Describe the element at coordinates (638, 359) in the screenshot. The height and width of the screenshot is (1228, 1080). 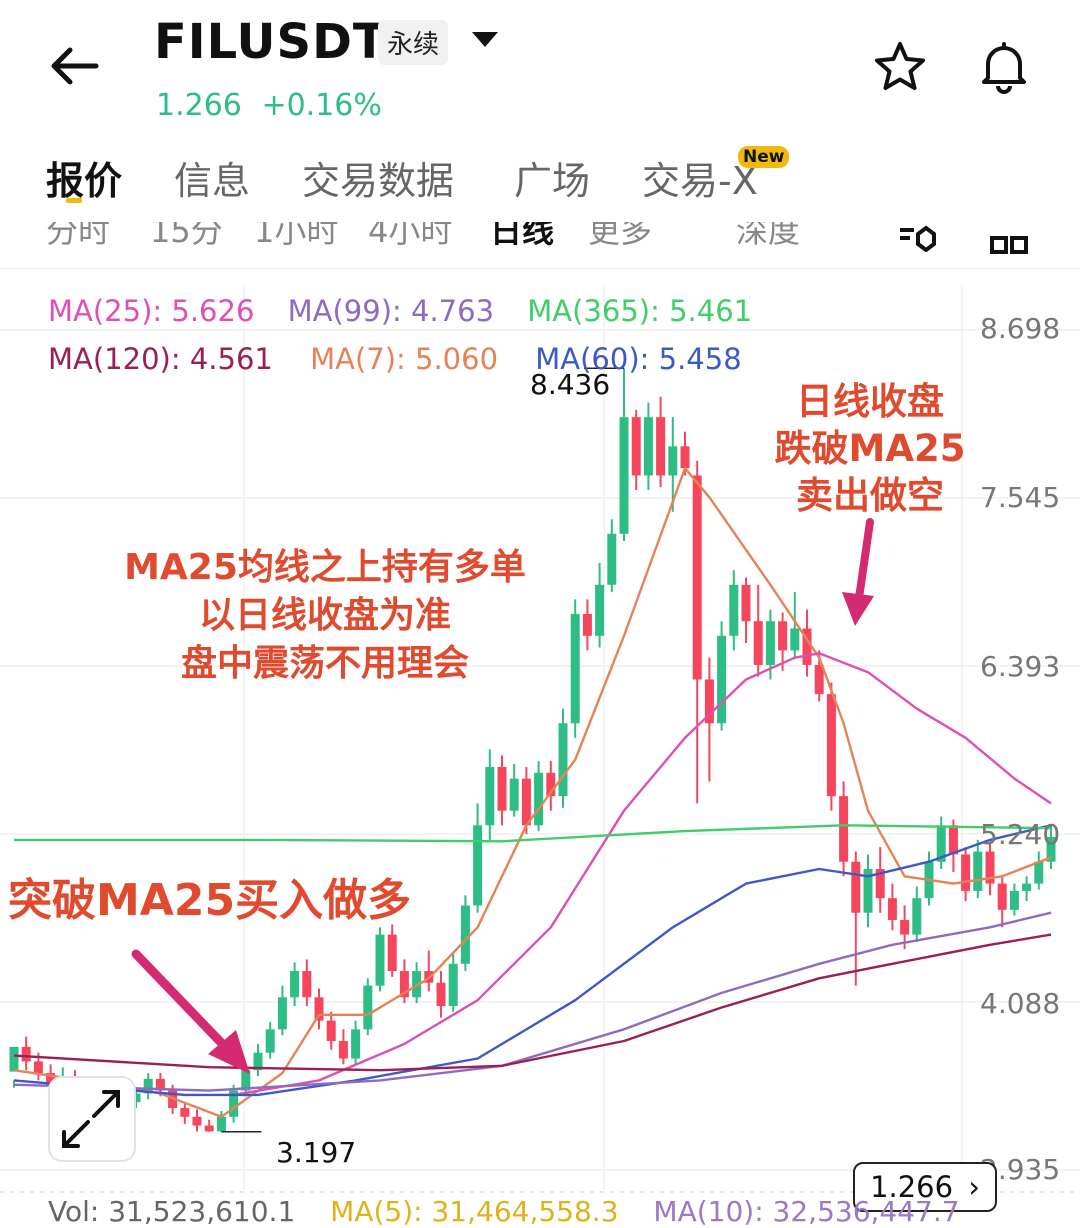
I see `ma60-label: MA(60): 5.458` at that location.